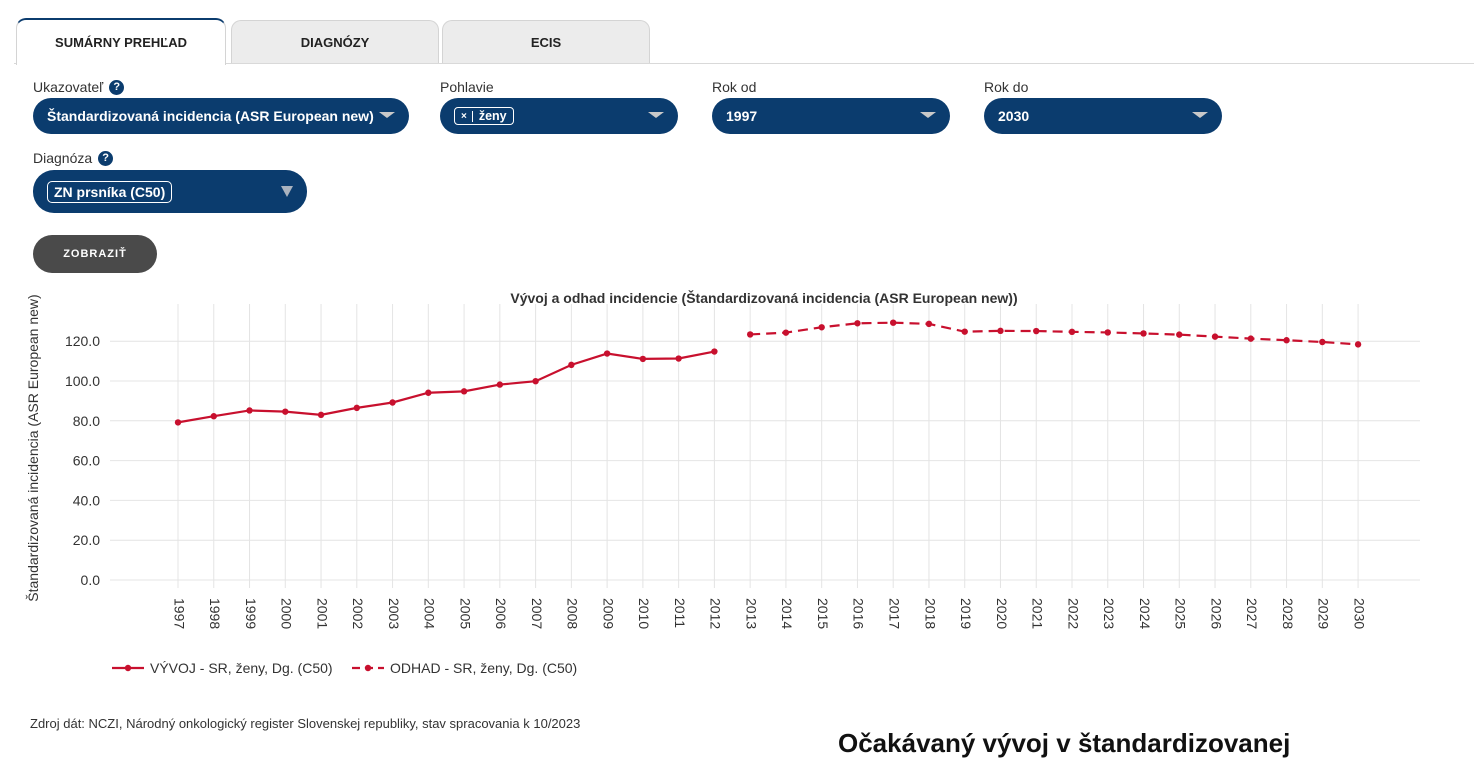 This screenshot has height=759, width=1482. What do you see at coordinates (716, 613) in the screenshot?
I see `x-tick-label: 2012` at bounding box center [716, 613].